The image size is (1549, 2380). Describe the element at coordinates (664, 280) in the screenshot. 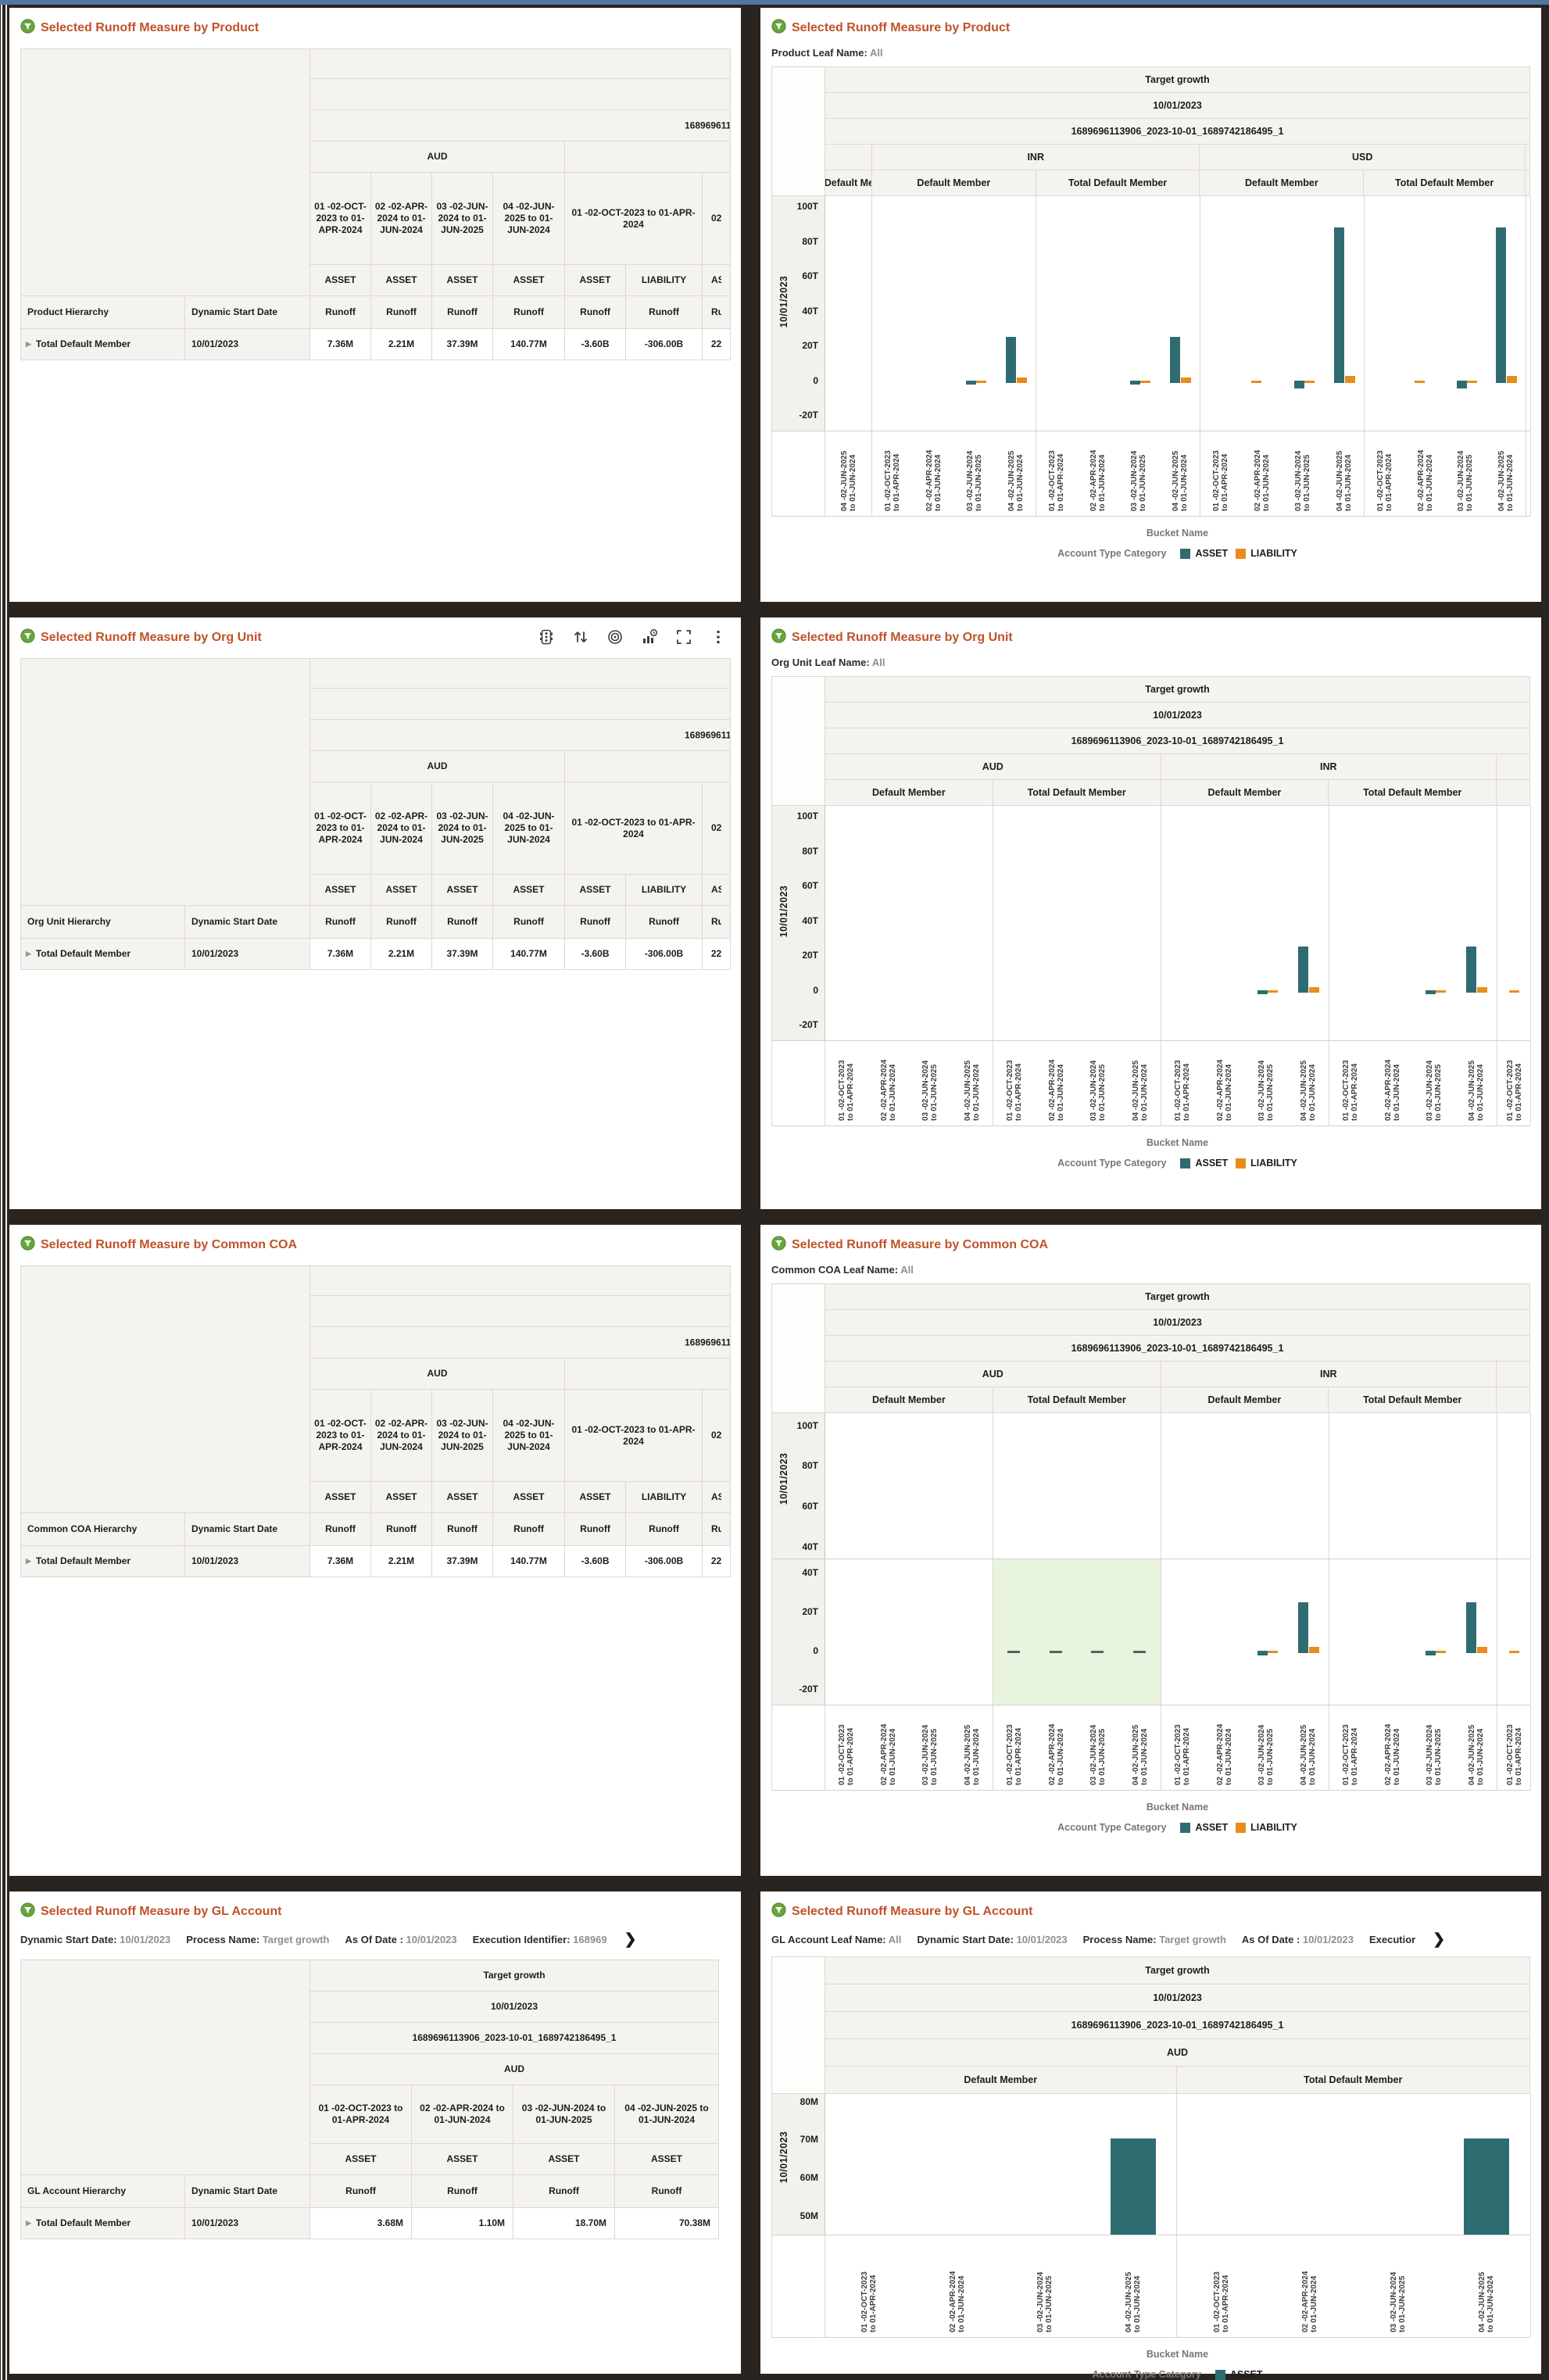

I see `pivot-cell: LIABILITY` at that location.